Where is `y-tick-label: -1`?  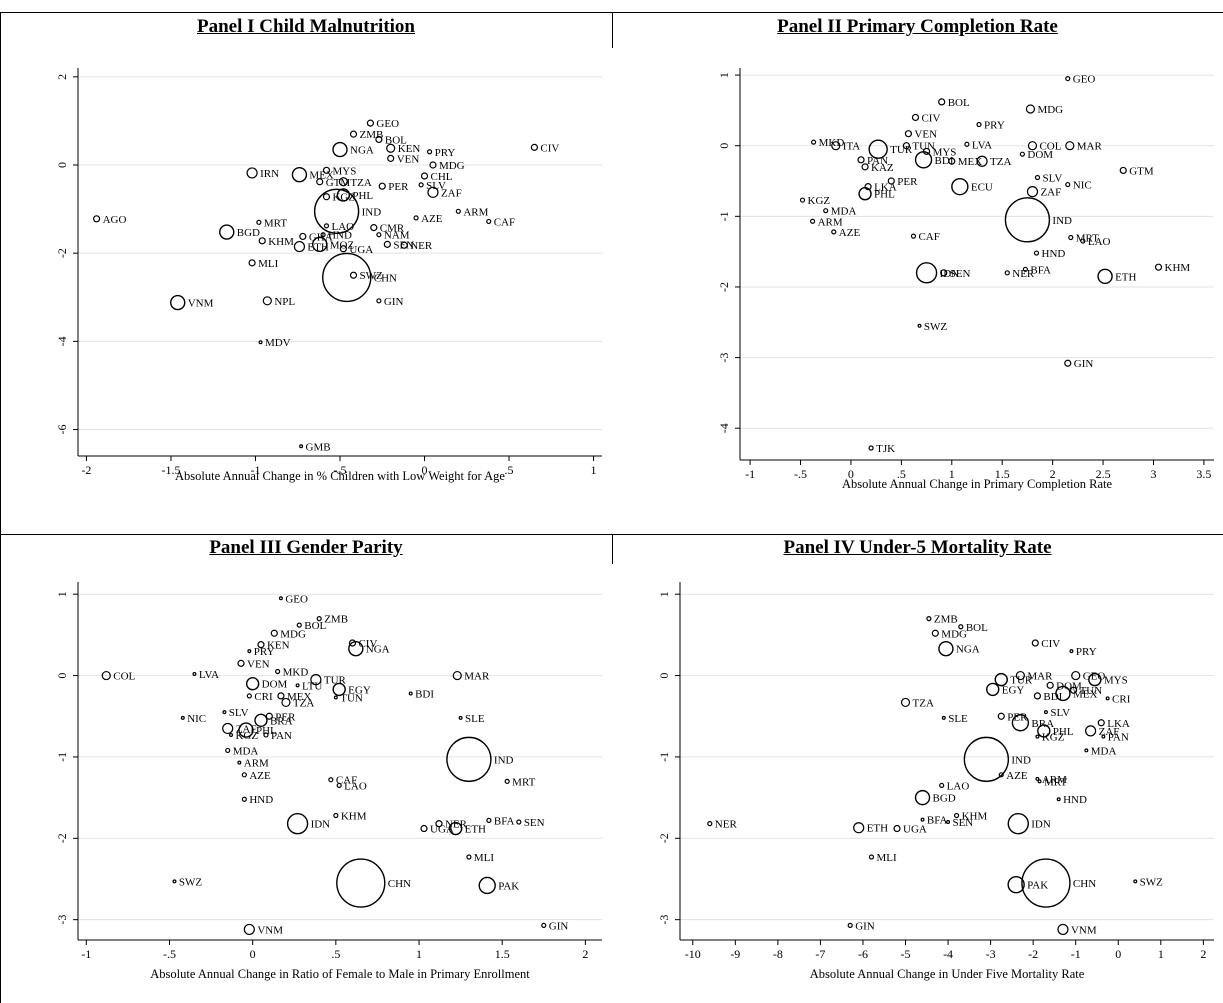 y-tick-label: -1 is located at coordinates (664, 757).